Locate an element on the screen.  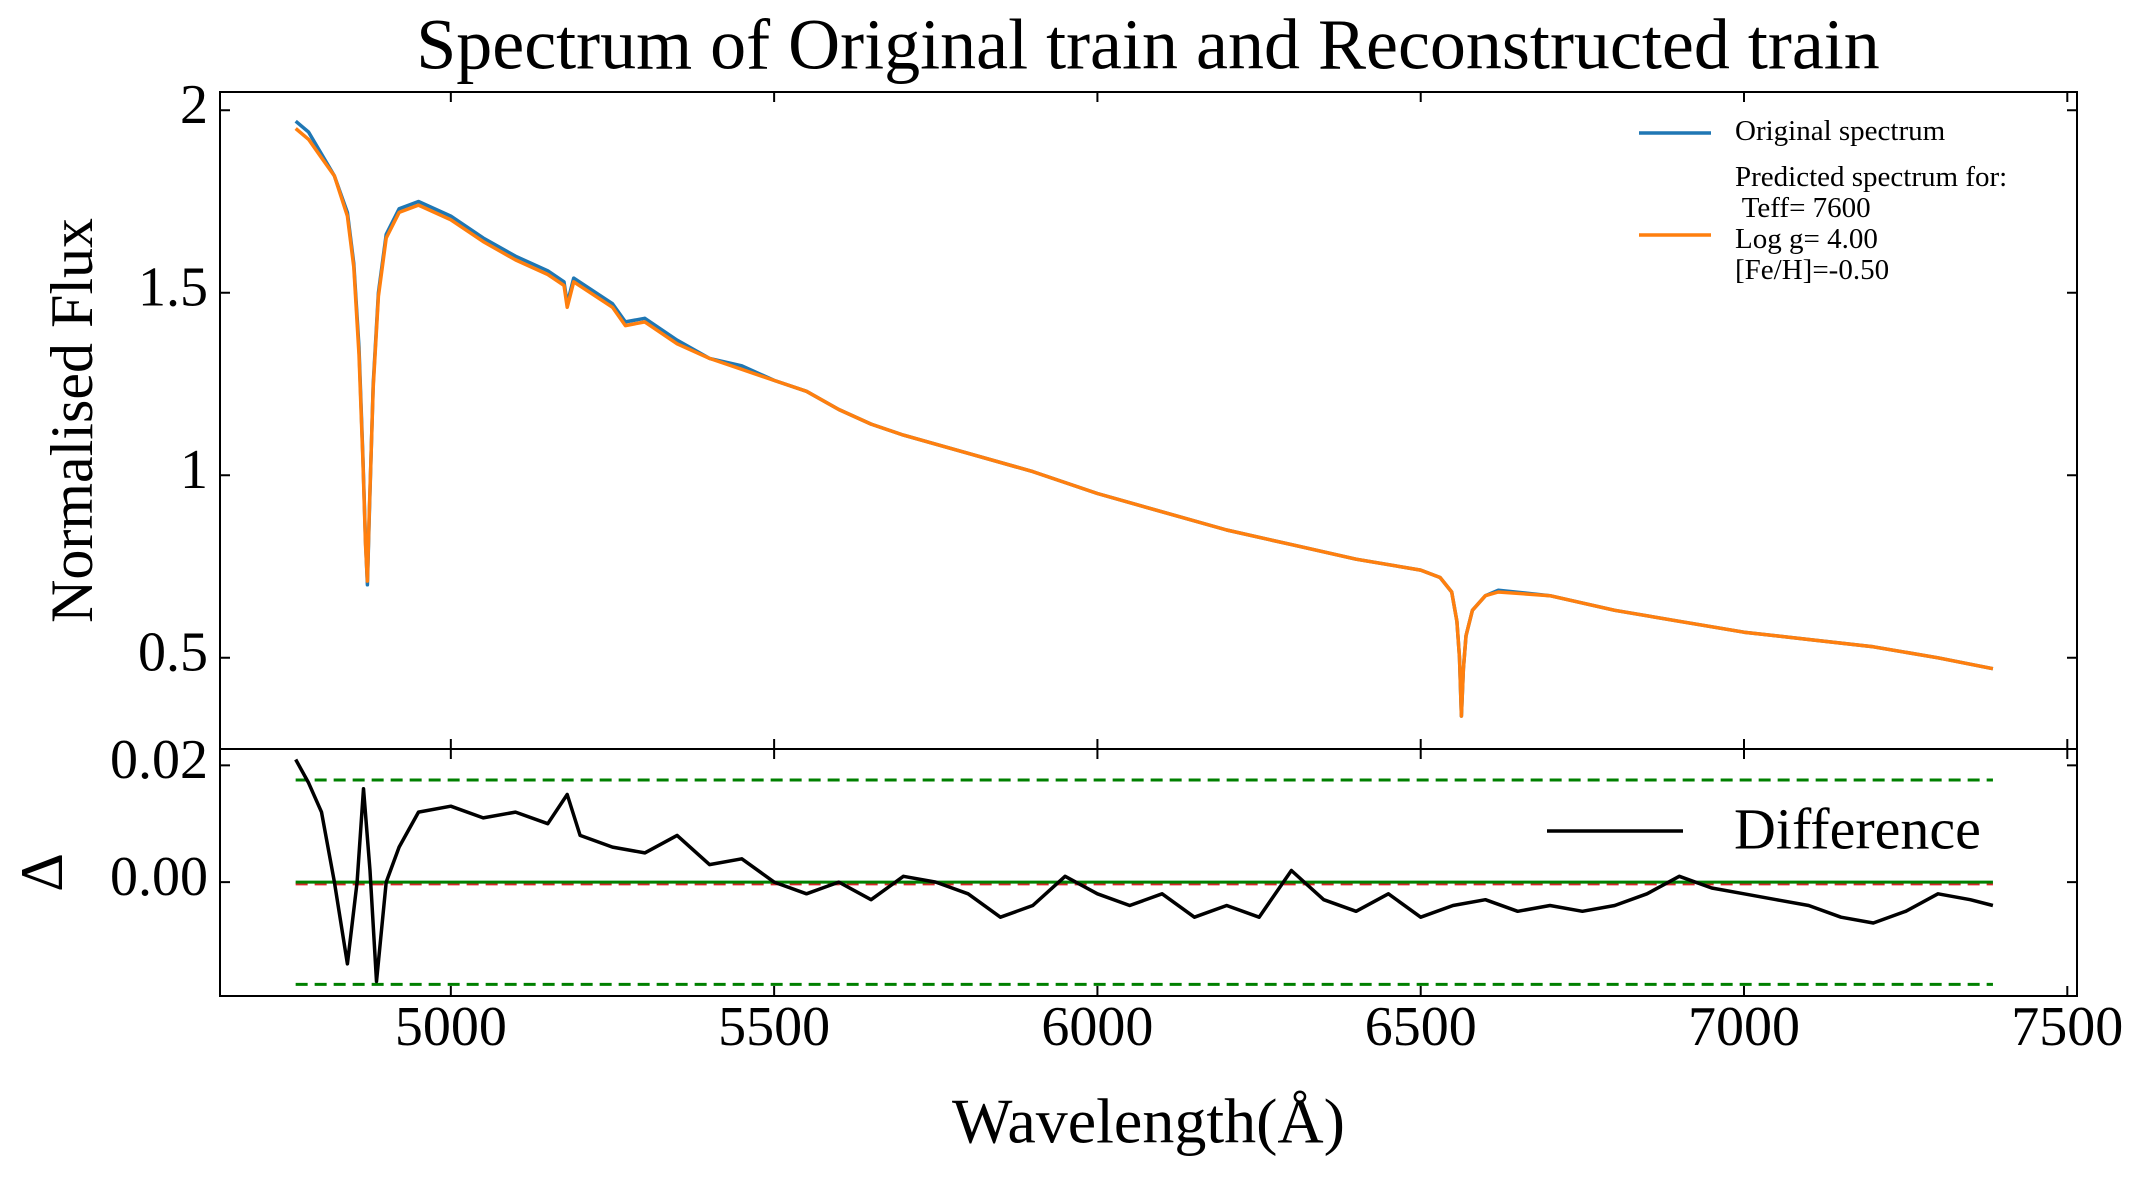
y-tick-label: 1 is located at coordinates (194, 470).